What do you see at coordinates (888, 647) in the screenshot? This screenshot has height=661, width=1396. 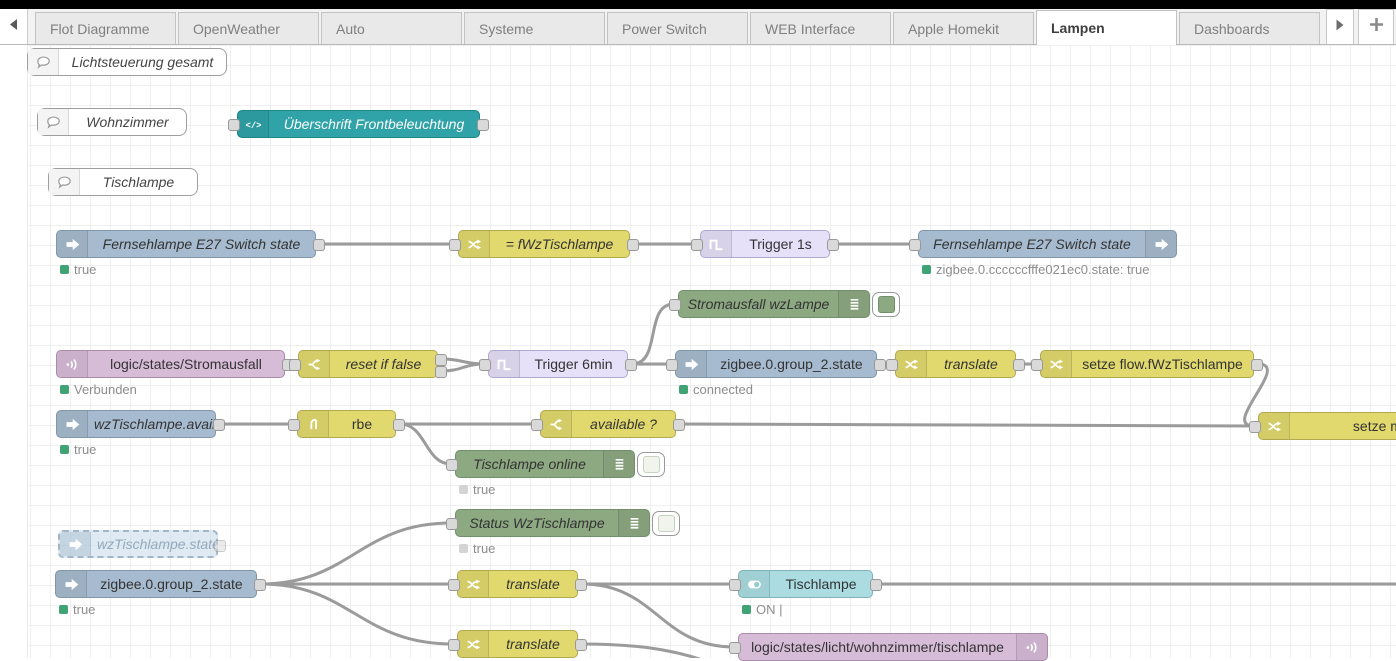 I see `mqtt-out-logic-states-licht-wohnzimmer-tischlampe: logic/states/licht/wohnzimmer/tischlampe` at bounding box center [888, 647].